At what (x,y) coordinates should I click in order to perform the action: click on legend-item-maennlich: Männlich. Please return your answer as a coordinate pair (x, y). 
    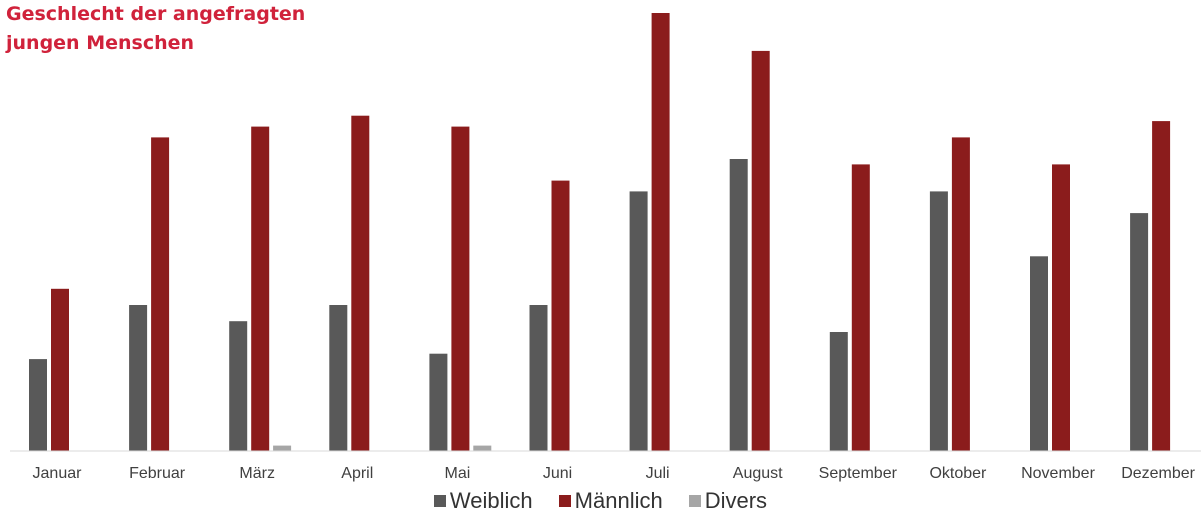
    Looking at the image, I should click on (611, 501).